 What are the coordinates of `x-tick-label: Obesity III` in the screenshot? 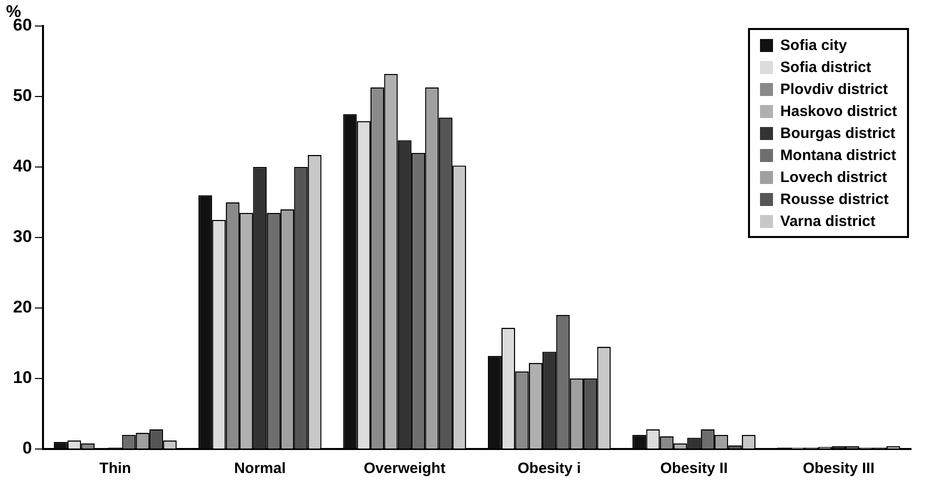 It's located at (838, 469).